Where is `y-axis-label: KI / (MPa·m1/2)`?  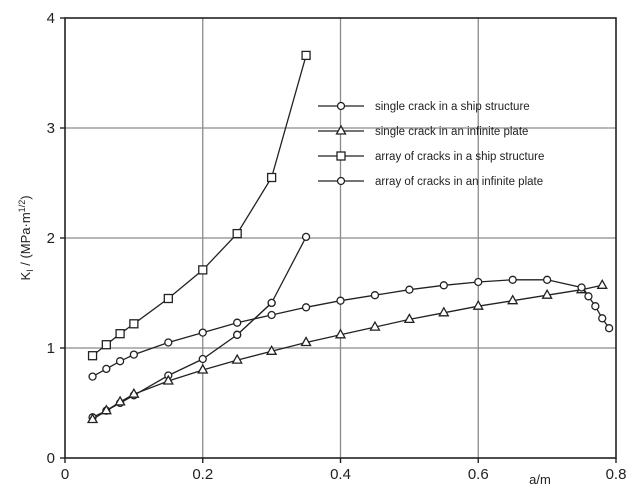 y-axis-label: KI / (MPa·m1/2) is located at coordinates (26, 237).